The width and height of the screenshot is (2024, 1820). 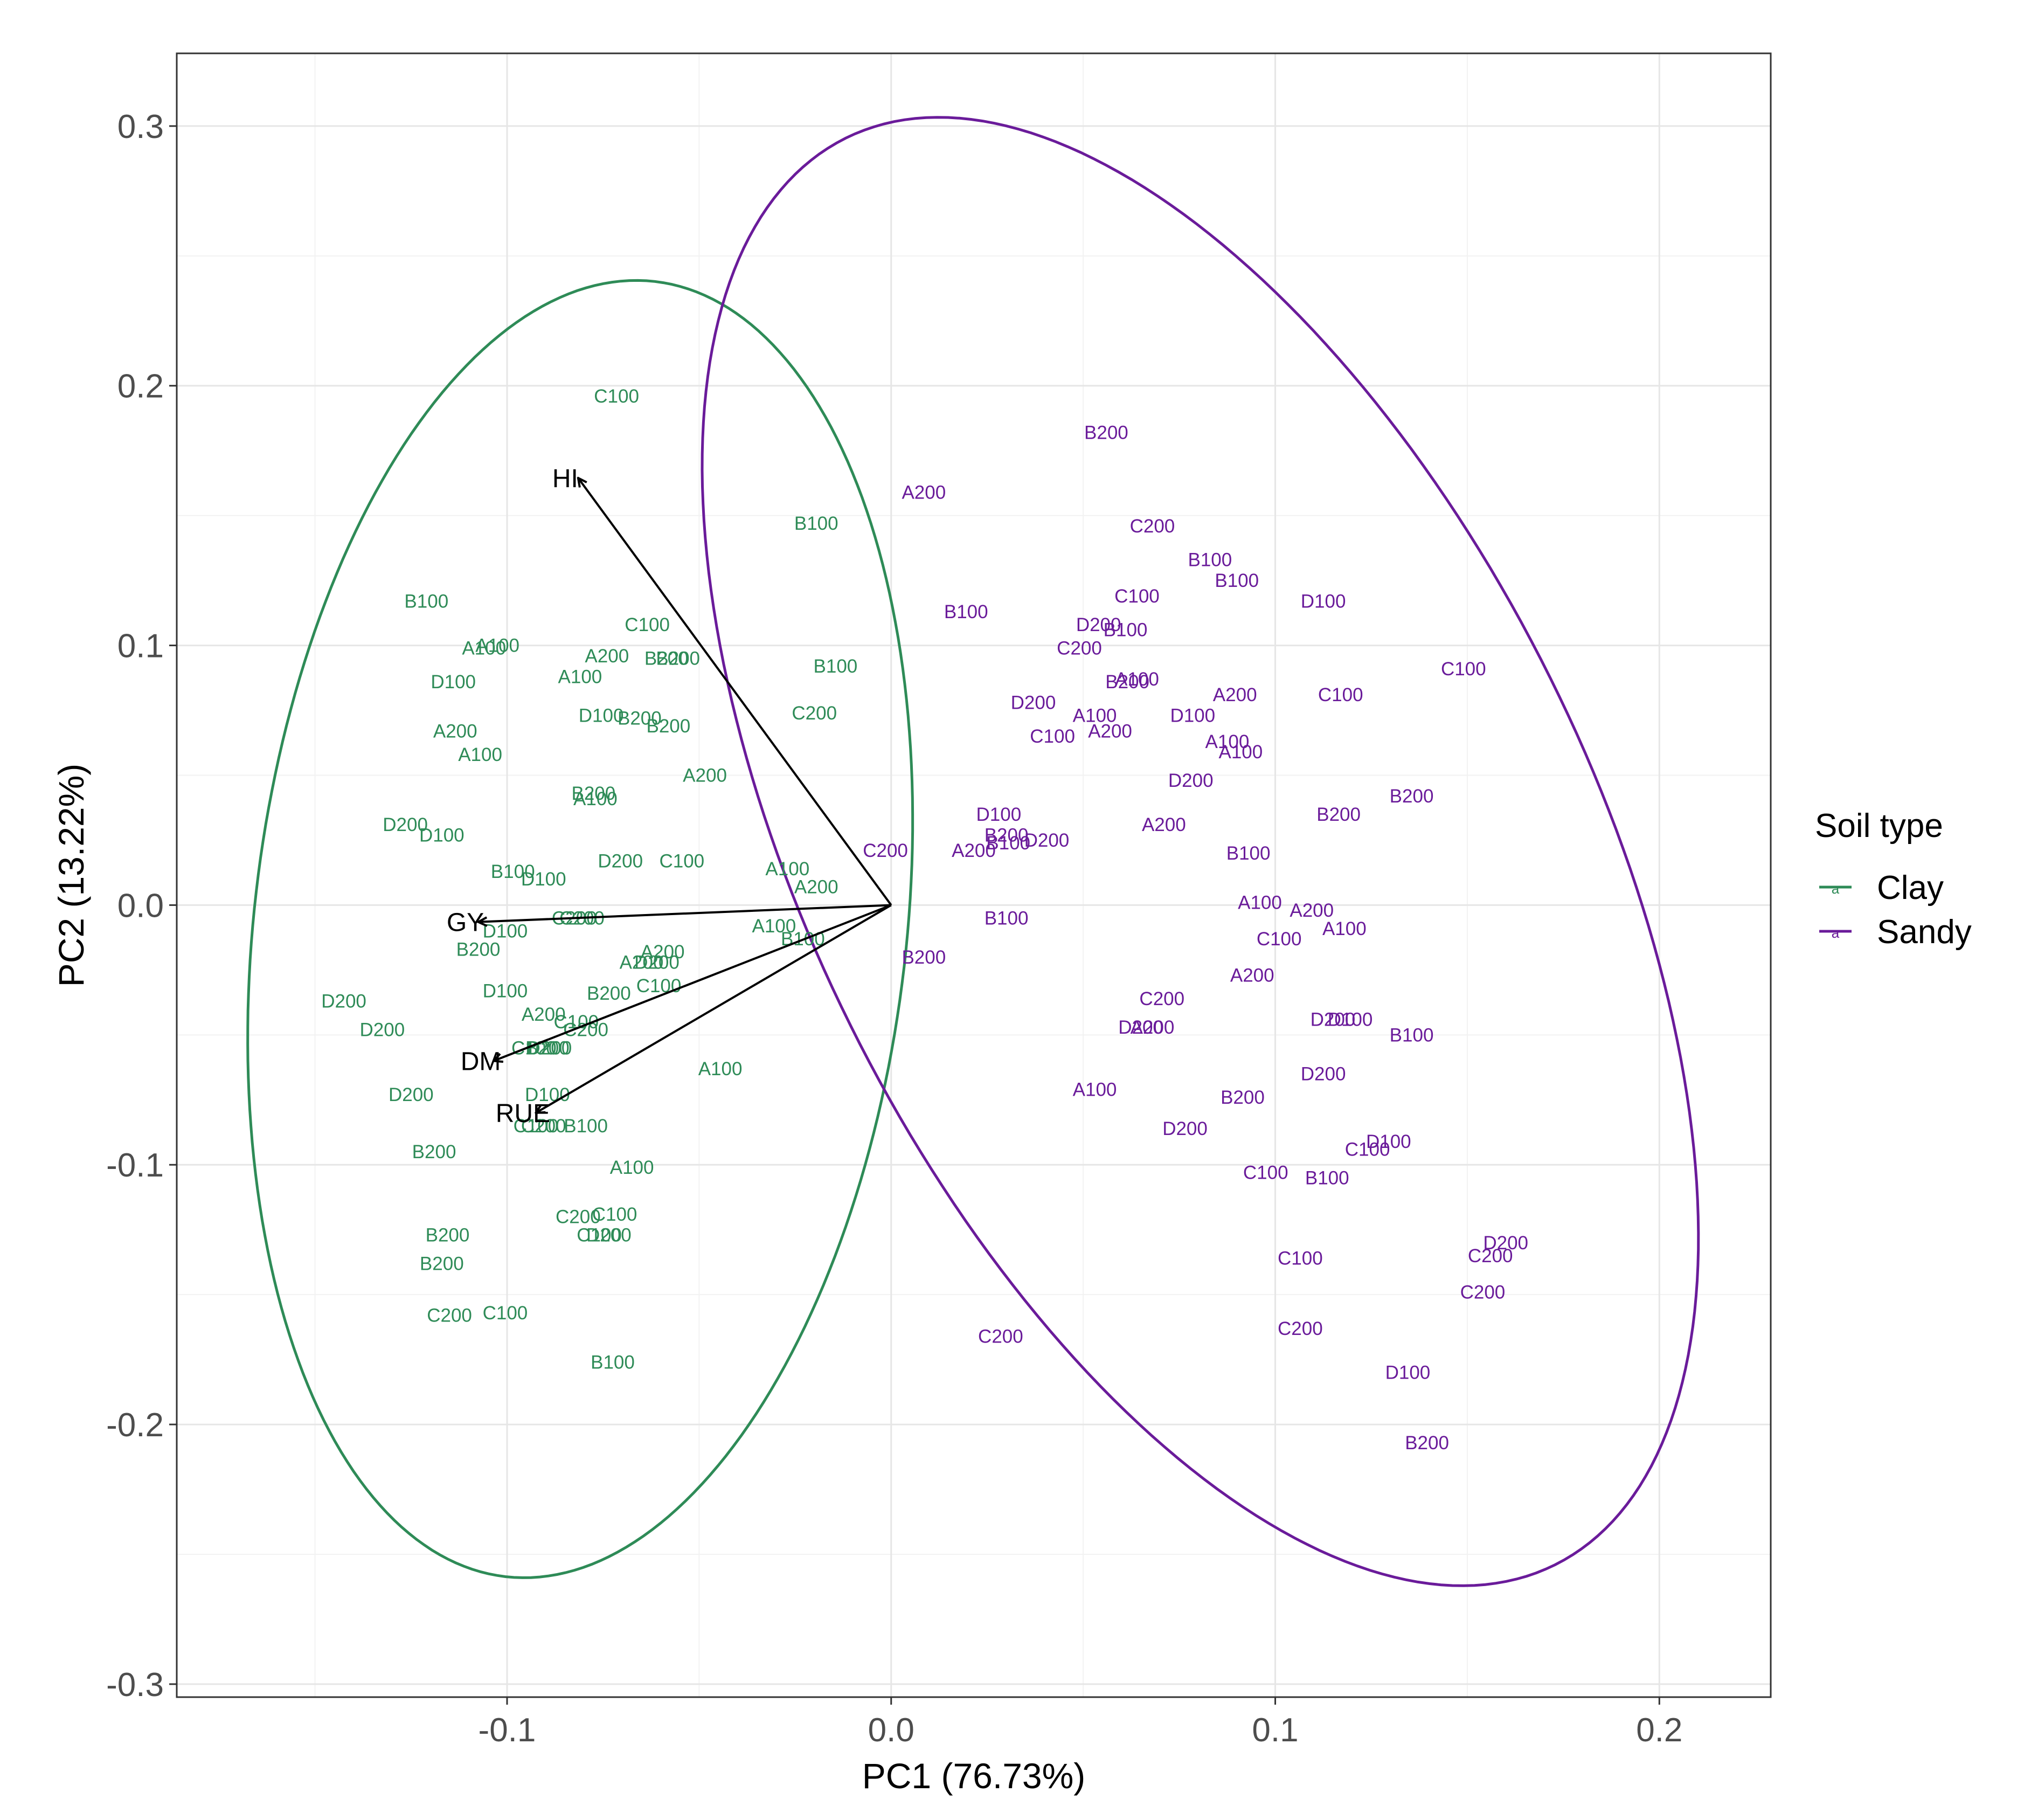 What do you see at coordinates (465, 923) in the screenshot?
I see `loading-label-gy: GY` at bounding box center [465, 923].